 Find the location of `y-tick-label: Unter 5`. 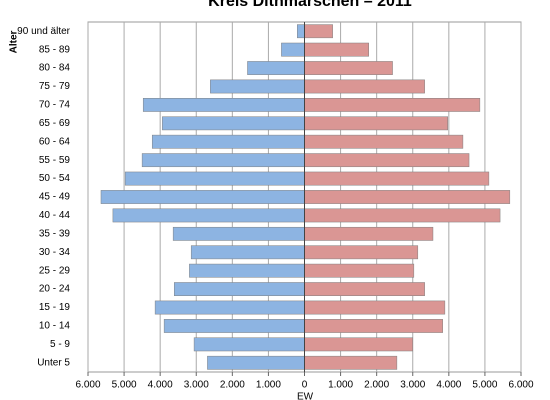

y-tick-label: Unter 5 is located at coordinates (53, 362).